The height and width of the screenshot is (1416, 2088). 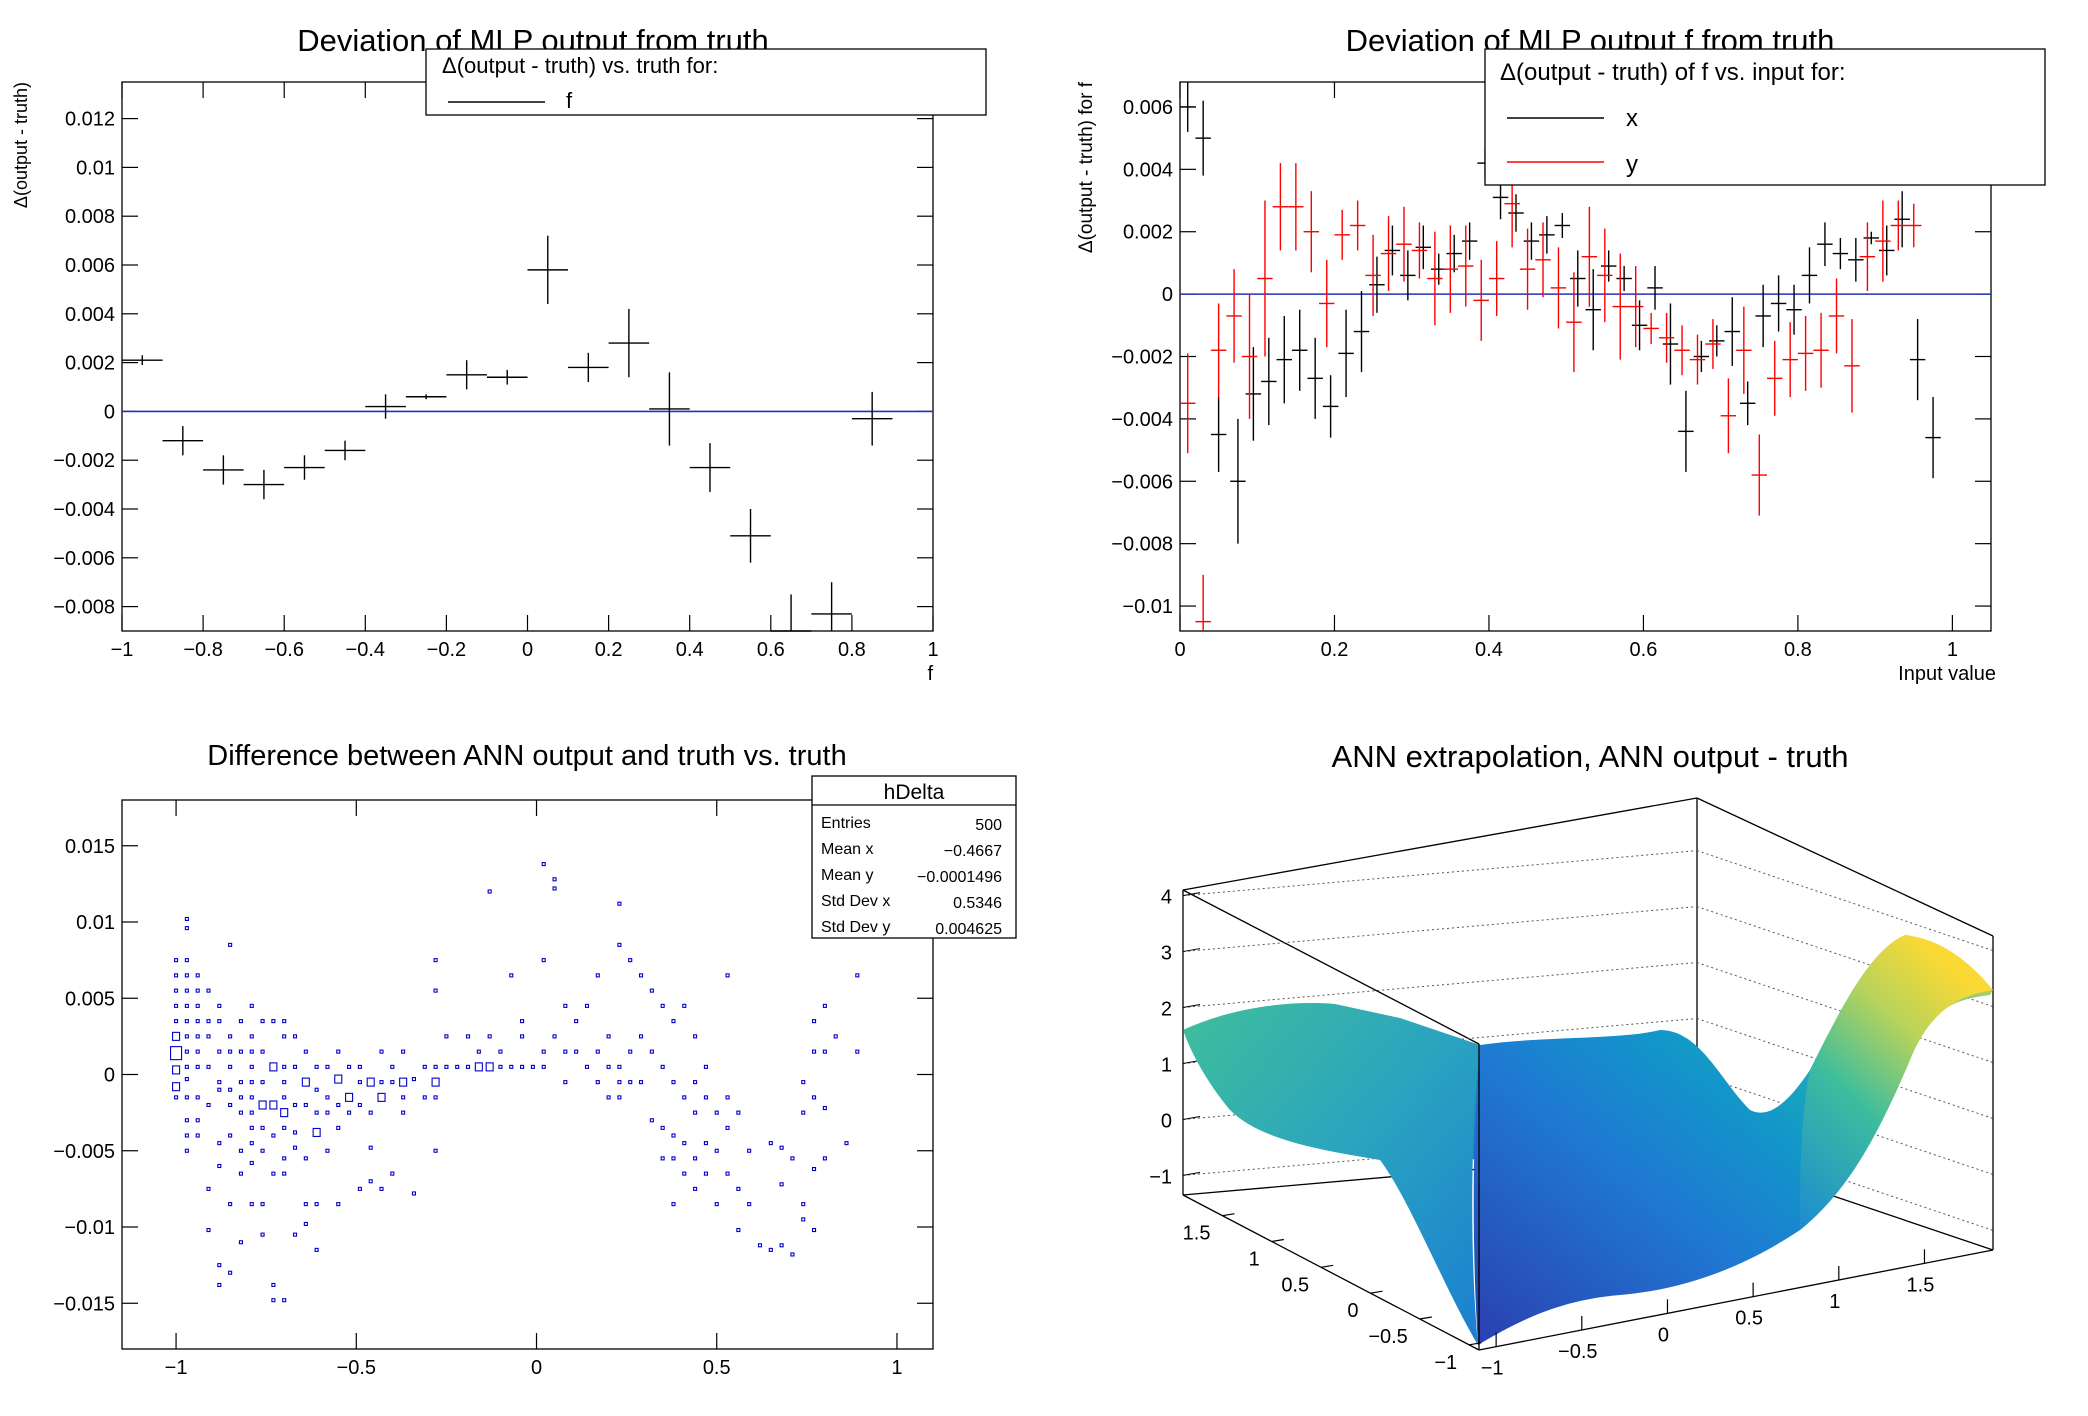 I want to click on p3-stats-value: 0.5346, so click(x=977, y=903).